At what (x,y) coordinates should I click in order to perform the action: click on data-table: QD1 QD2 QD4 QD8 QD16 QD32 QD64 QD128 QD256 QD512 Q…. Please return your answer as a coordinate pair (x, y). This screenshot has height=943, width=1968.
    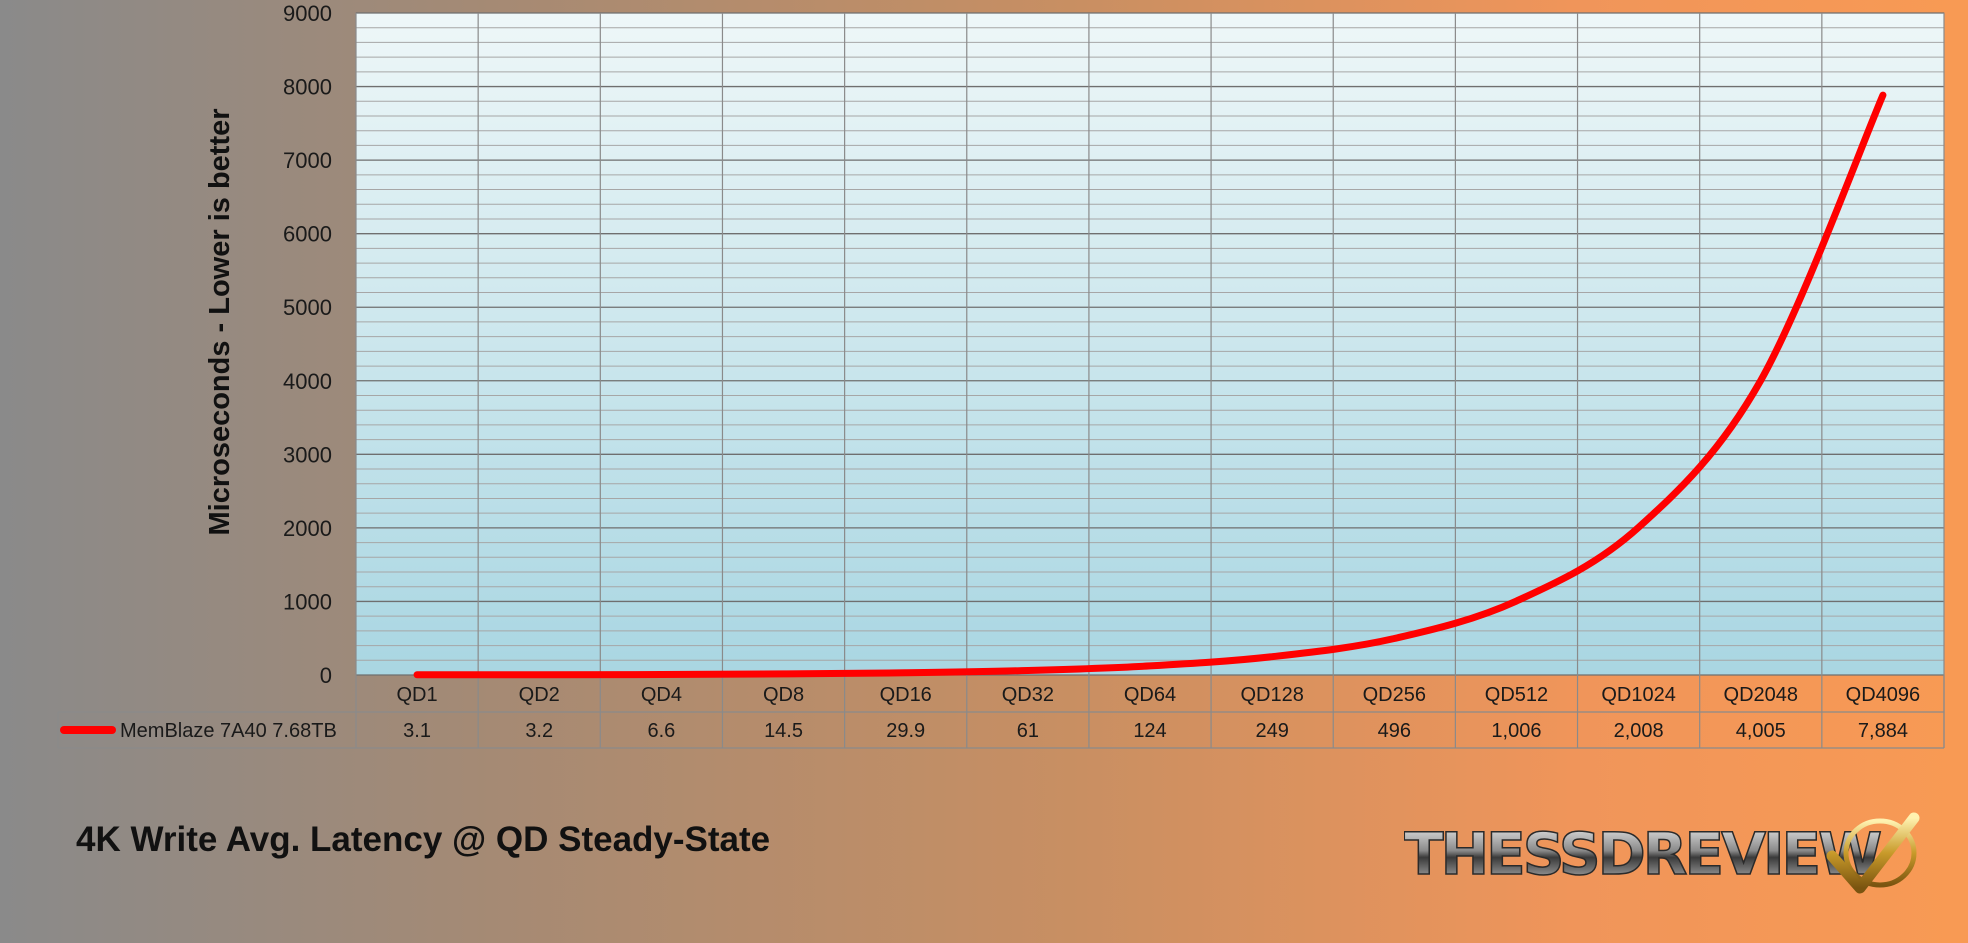
    Looking at the image, I should click on (1001, 712).